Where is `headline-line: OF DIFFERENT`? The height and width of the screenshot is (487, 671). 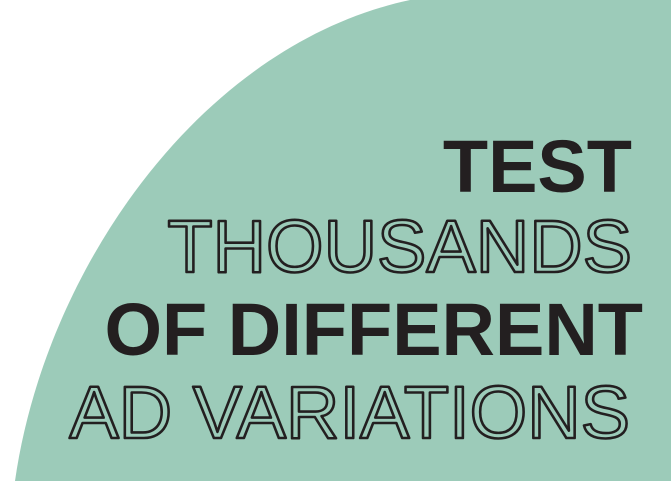 headline-line: OF DIFFERENT is located at coordinates (373, 329).